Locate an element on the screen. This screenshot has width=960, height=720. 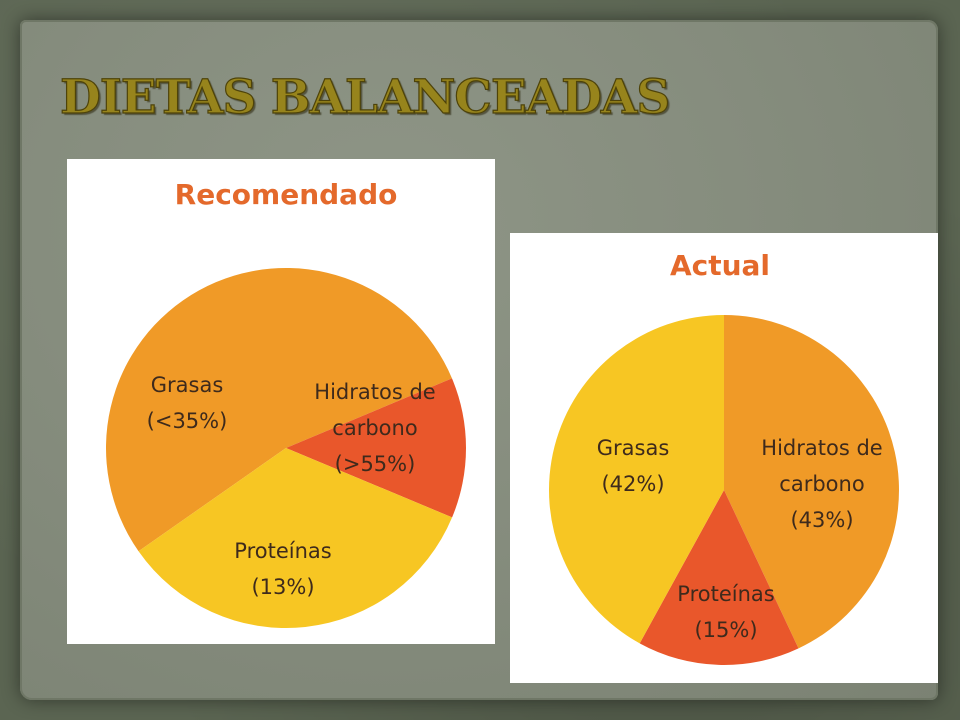
label-proteinas-value: (15%) is located at coordinates (725, 630).